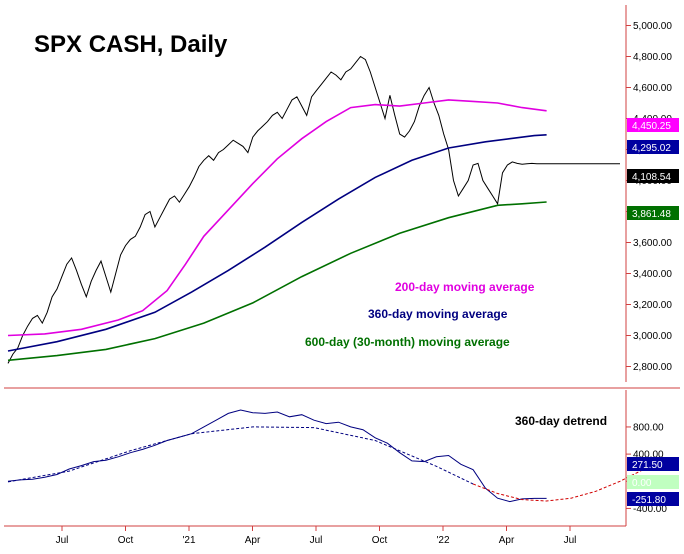 Image resolution: width=684 pixels, height=554 pixels. What do you see at coordinates (652, 274) in the screenshot?
I see `main-y-tick-label: 3,400.00` at bounding box center [652, 274].